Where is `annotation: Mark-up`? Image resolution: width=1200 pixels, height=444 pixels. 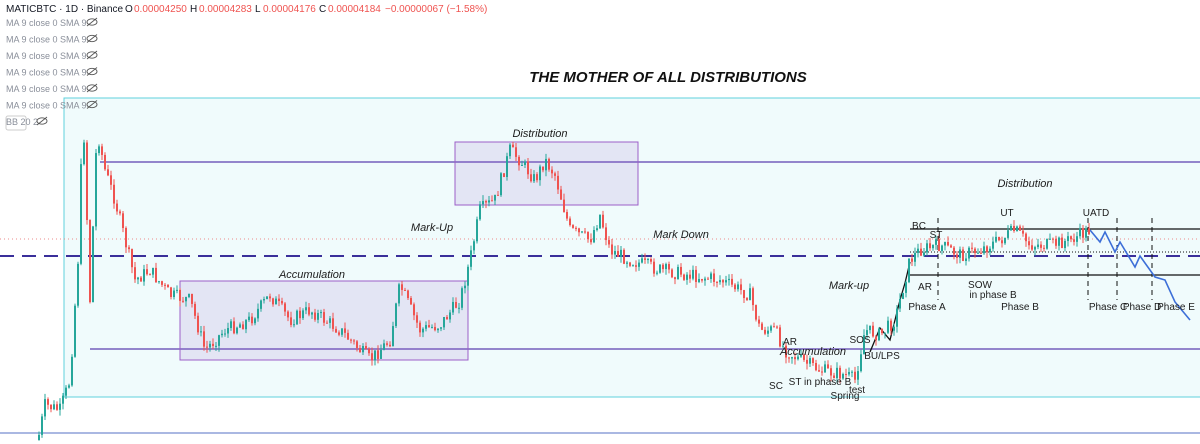
annotation: Mark-up is located at coordinates (849, 286).